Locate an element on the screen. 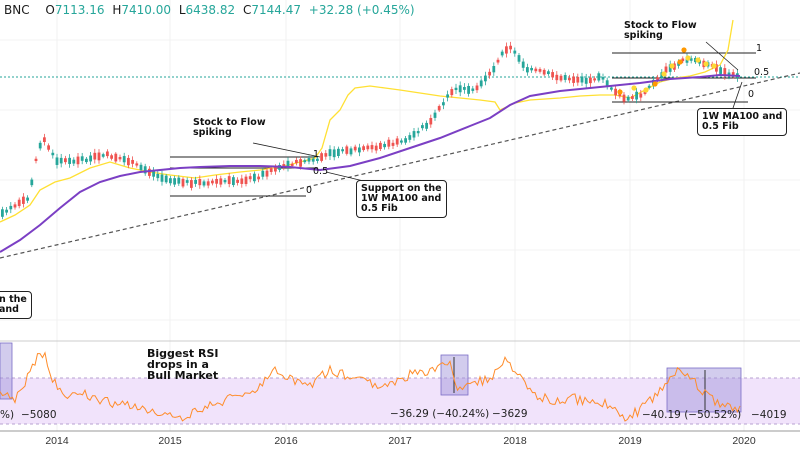 Image resolution: width=800 pixels, height=450 pixels. rsi-mid-value: −3629 is located at coordinates (510, 414).